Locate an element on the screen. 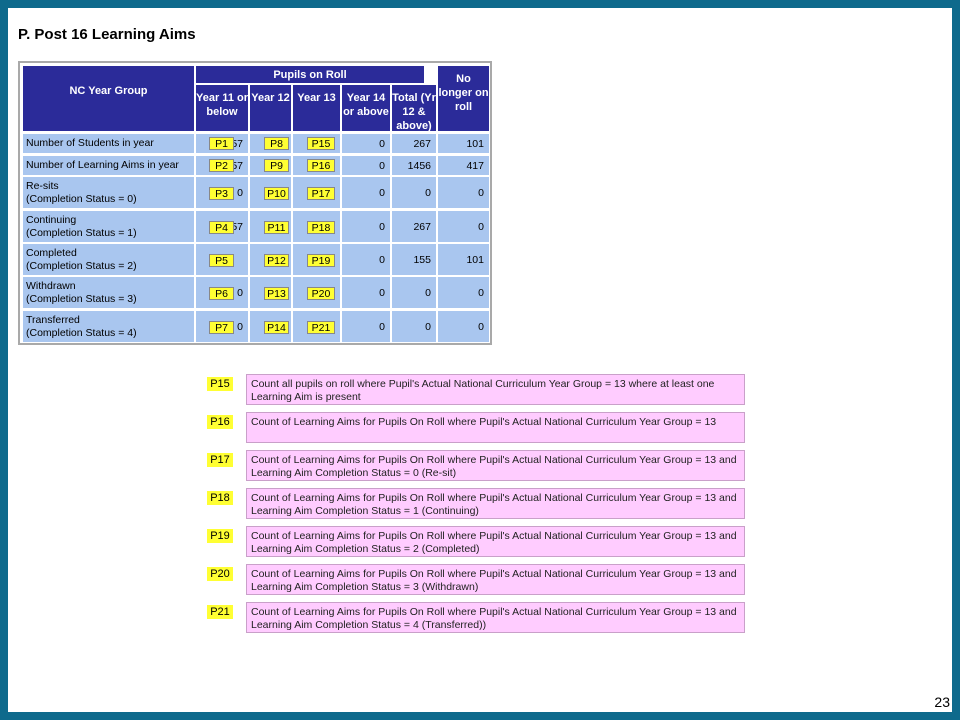  row-label: Re-sits (Completion Status = 0) is located at coordinates (108, 192).